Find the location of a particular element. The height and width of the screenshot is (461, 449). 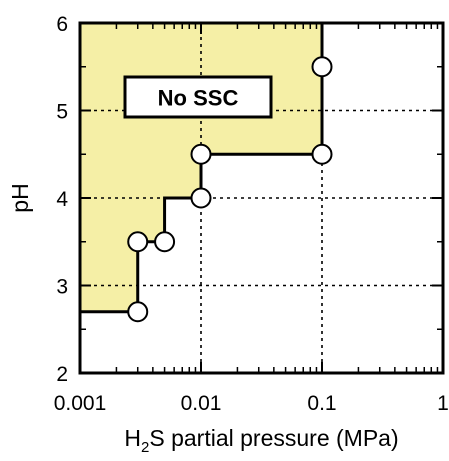

annotation-layer: No SSC is located at coordinates (198, 97).